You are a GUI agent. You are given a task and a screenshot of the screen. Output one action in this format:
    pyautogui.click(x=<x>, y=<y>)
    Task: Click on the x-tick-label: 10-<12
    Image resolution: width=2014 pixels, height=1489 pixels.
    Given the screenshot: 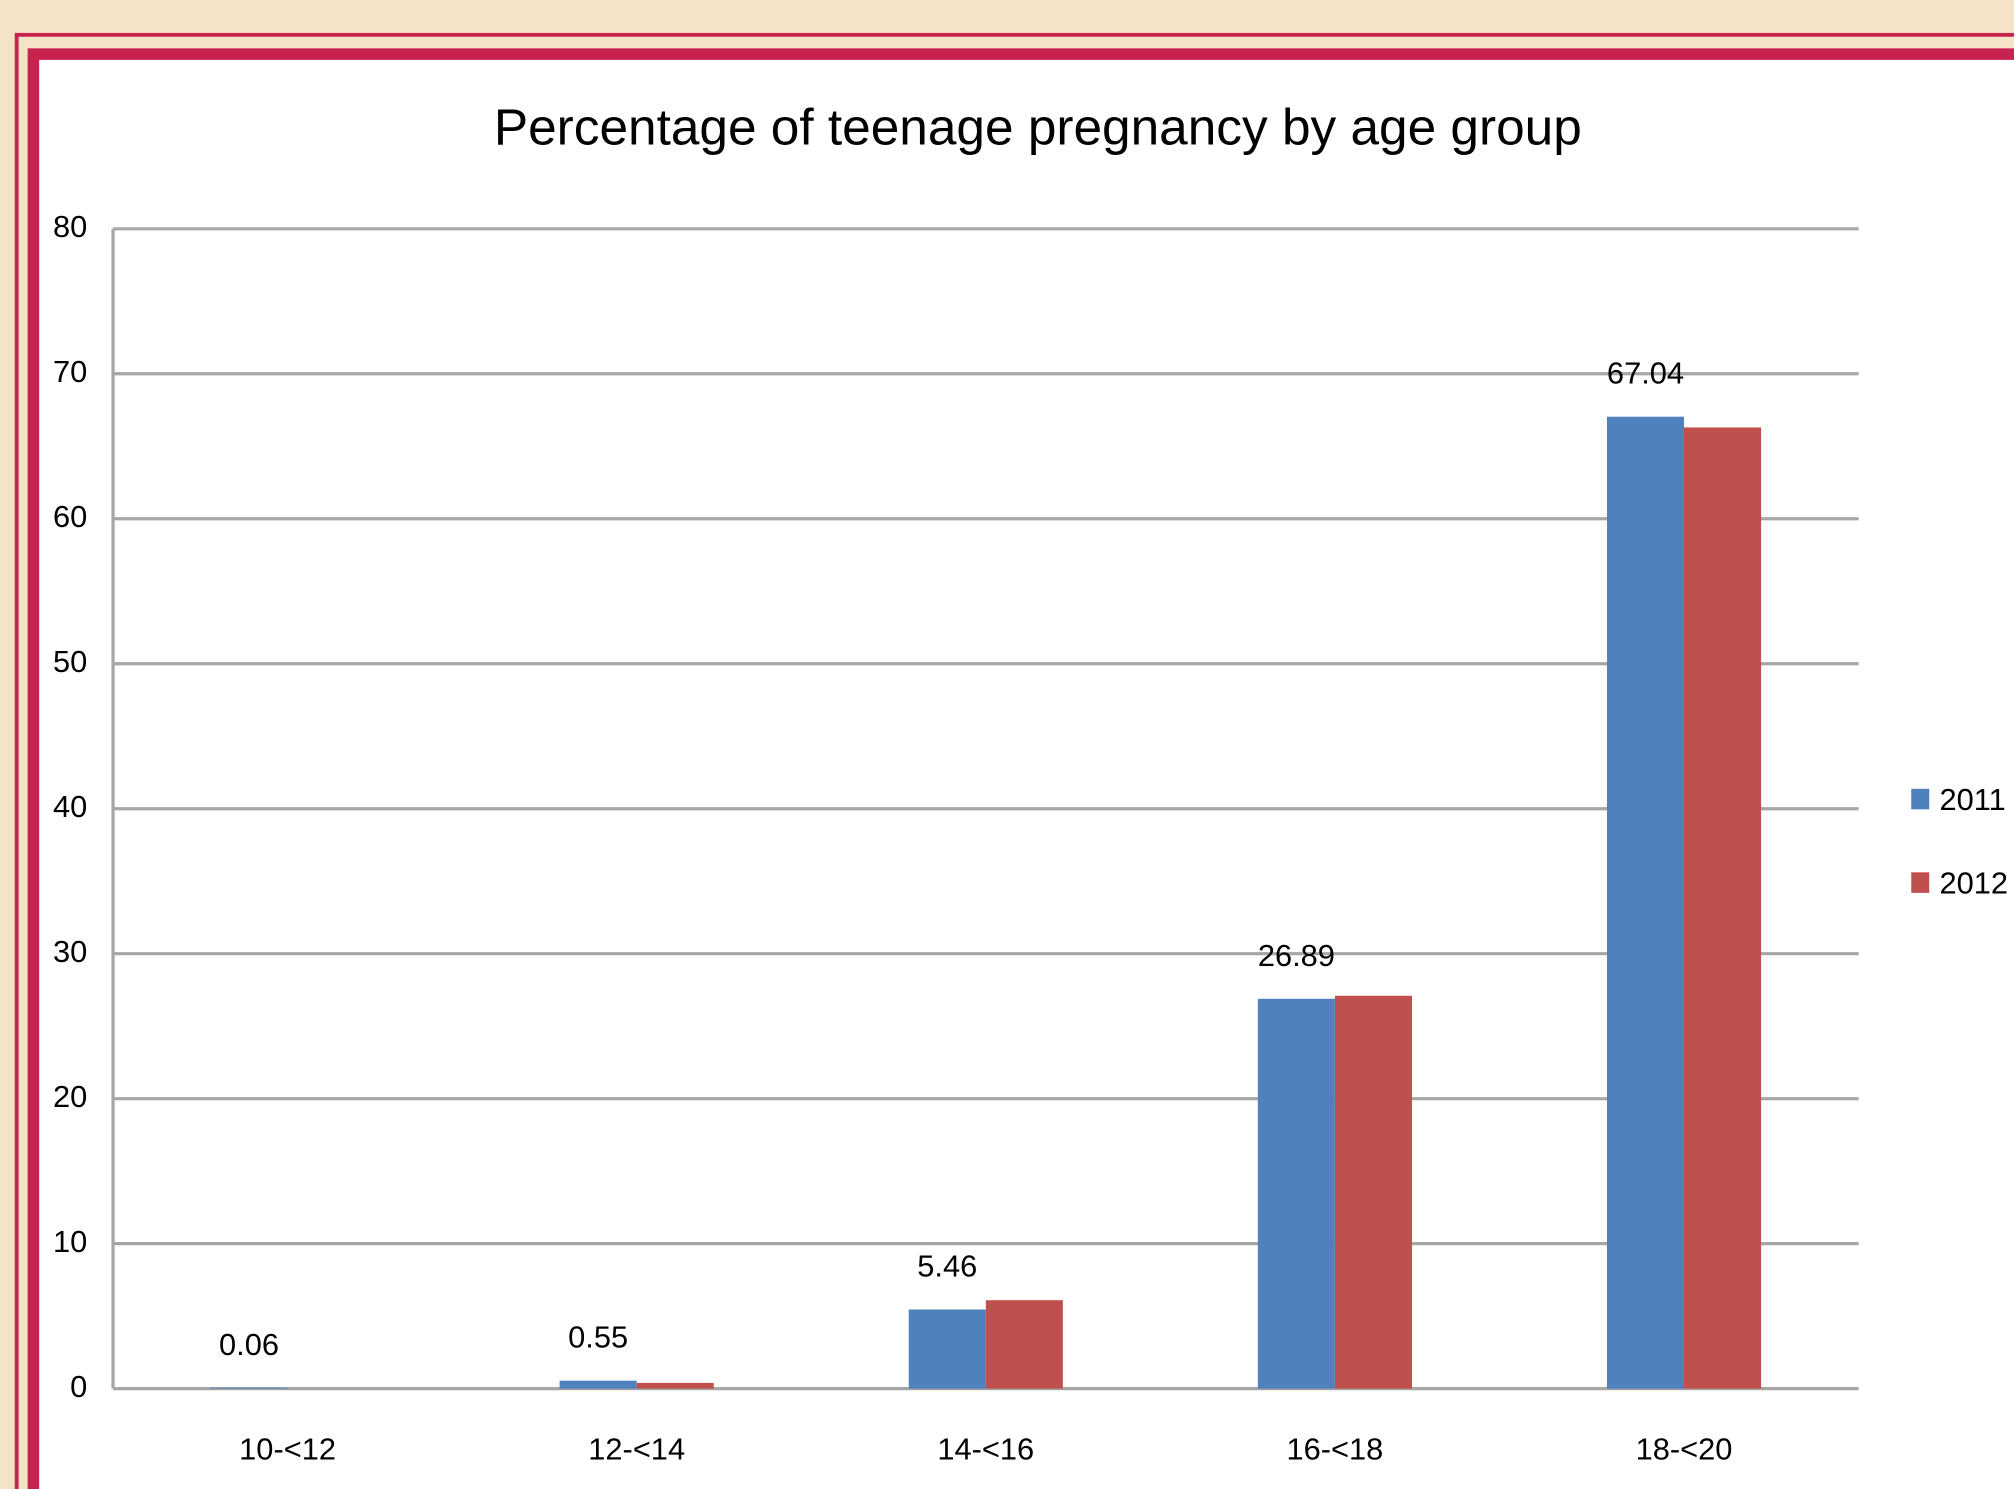 What is the action you would take?
    pyautogui.click(x=287, y=1449)
    